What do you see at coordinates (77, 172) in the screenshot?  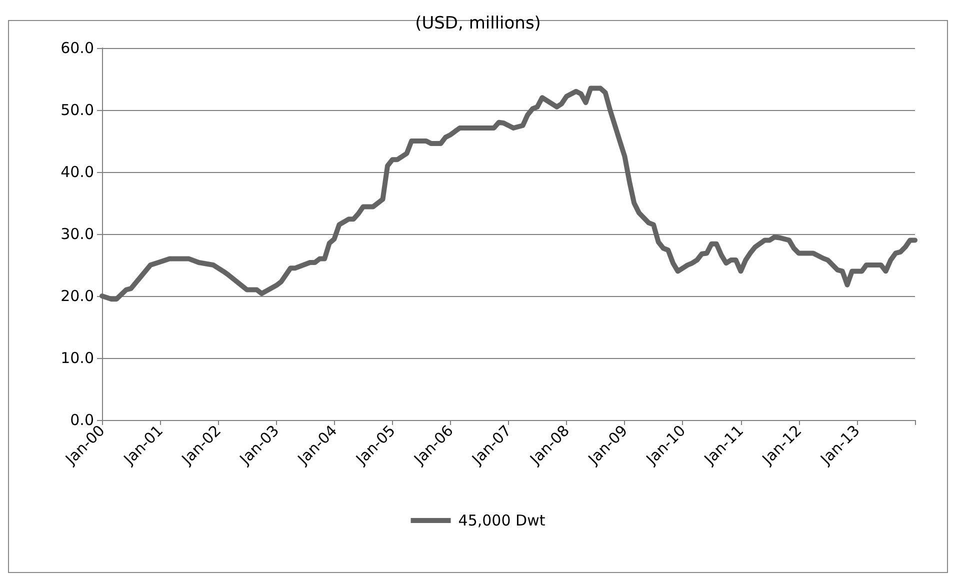 I see `y-tick-label: 40.0` at bounding box center [77, 172].